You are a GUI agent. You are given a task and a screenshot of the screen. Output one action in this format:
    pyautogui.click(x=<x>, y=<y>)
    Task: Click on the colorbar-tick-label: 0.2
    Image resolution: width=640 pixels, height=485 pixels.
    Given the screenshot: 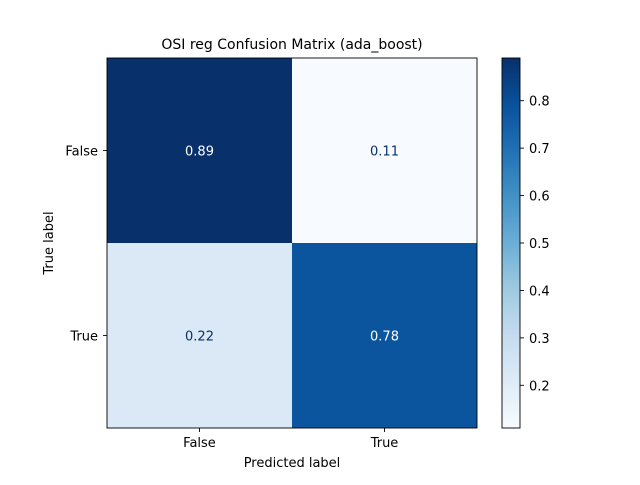 What is the action you would take?
    pyautogui.click(x=539, y=386)
    